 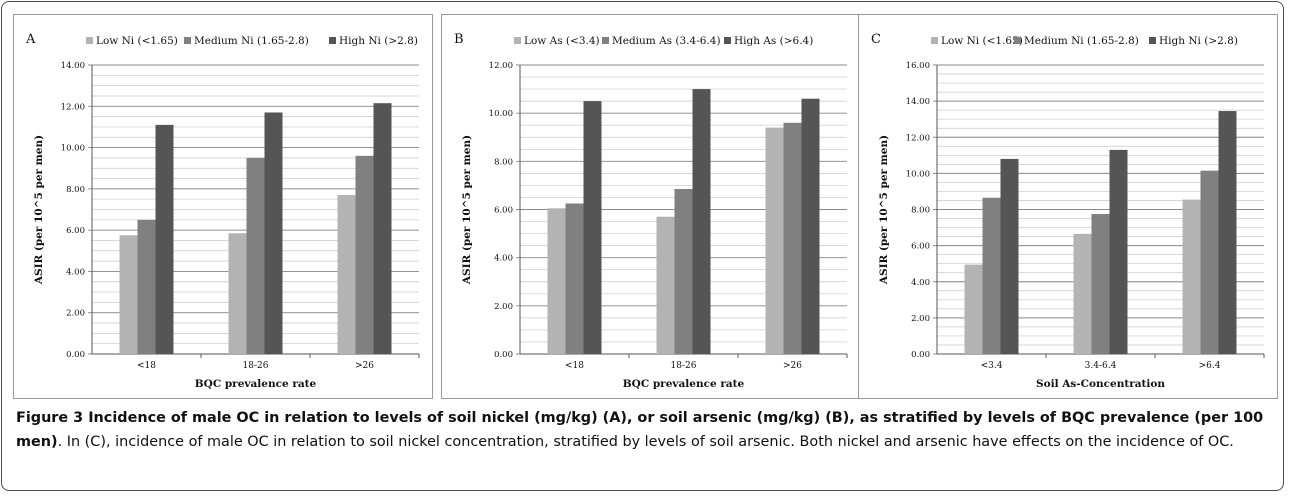 What do you see at coordinates (30, 39) in the screenshot?
I see `panel-letter: A` at bounding box center [30, 39].